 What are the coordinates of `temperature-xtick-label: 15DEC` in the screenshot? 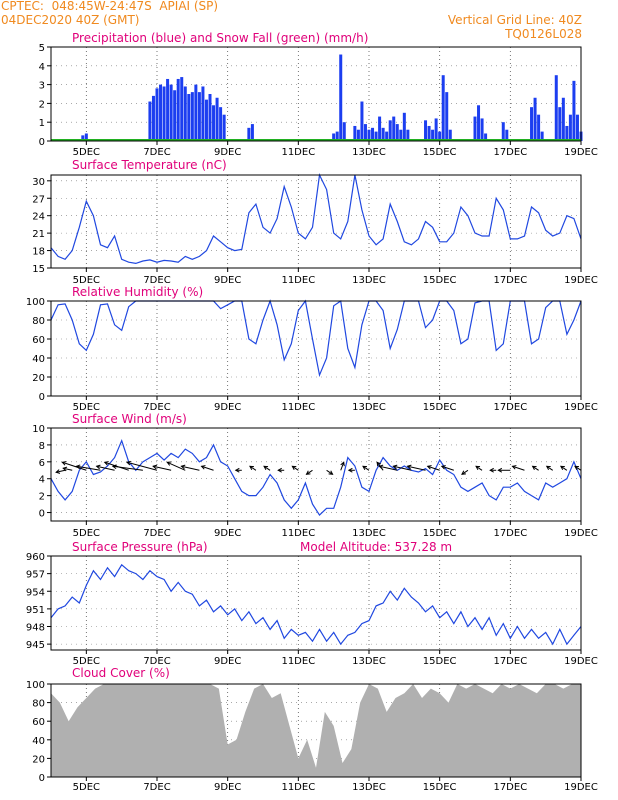 It's located at (440, 280).